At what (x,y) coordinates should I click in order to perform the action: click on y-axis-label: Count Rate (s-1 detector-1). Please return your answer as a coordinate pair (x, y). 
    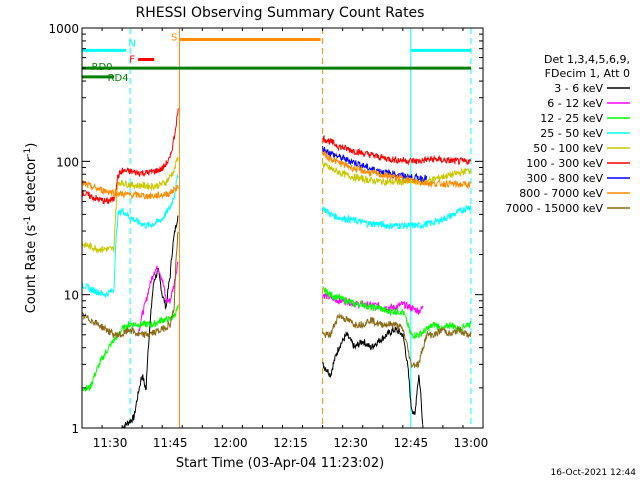
    Looking at the image, I should click on (31, 228).